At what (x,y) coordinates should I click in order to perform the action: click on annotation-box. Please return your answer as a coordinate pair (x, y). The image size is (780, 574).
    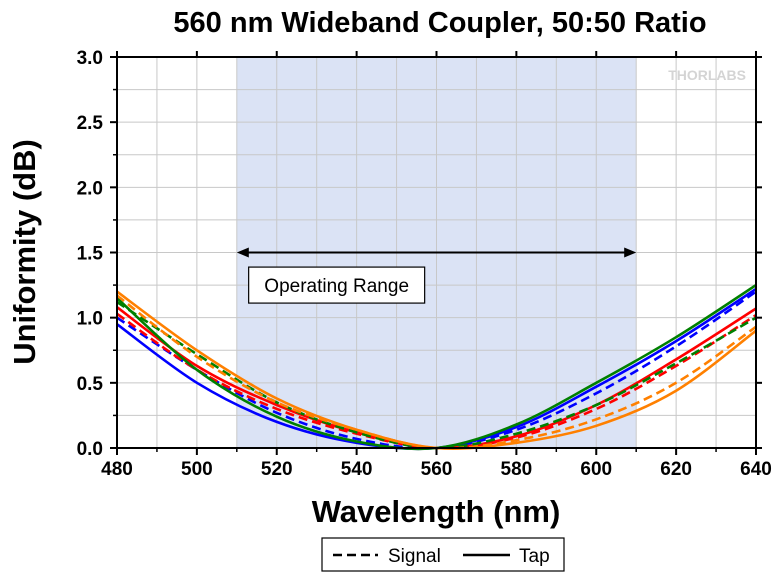
    Looking at the image, I should click on (337, 285).